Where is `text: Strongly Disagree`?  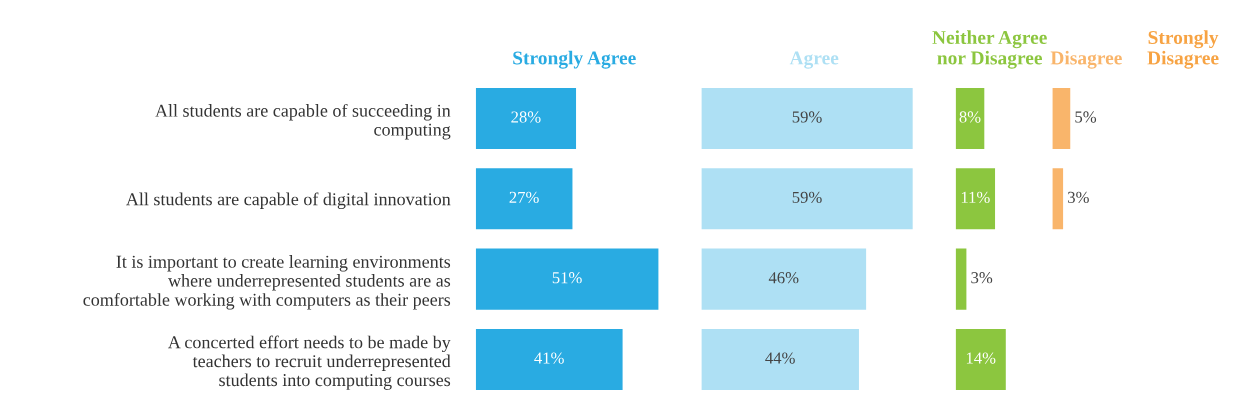 text: Strongly Disagree is located at coordinates (1183, 49).